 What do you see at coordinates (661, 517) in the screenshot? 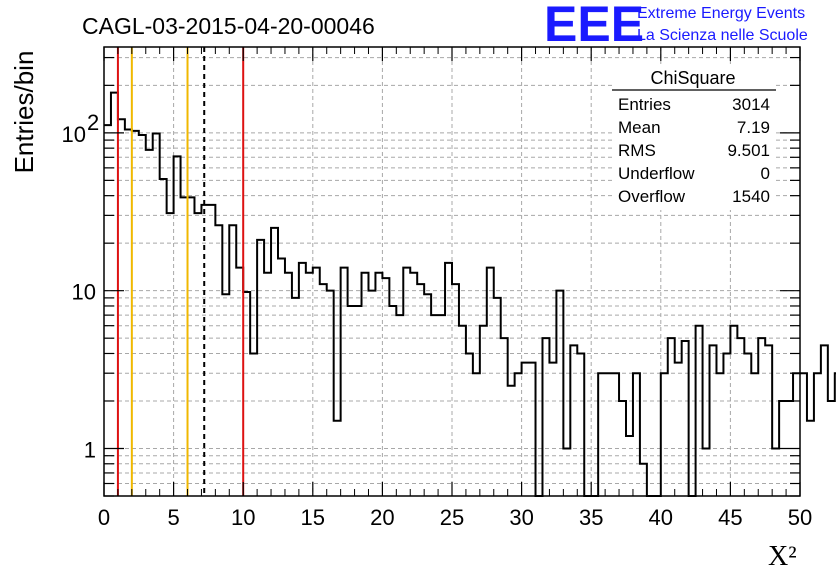
I see `x-tick-label: 40` at bounding box center [661, 517].